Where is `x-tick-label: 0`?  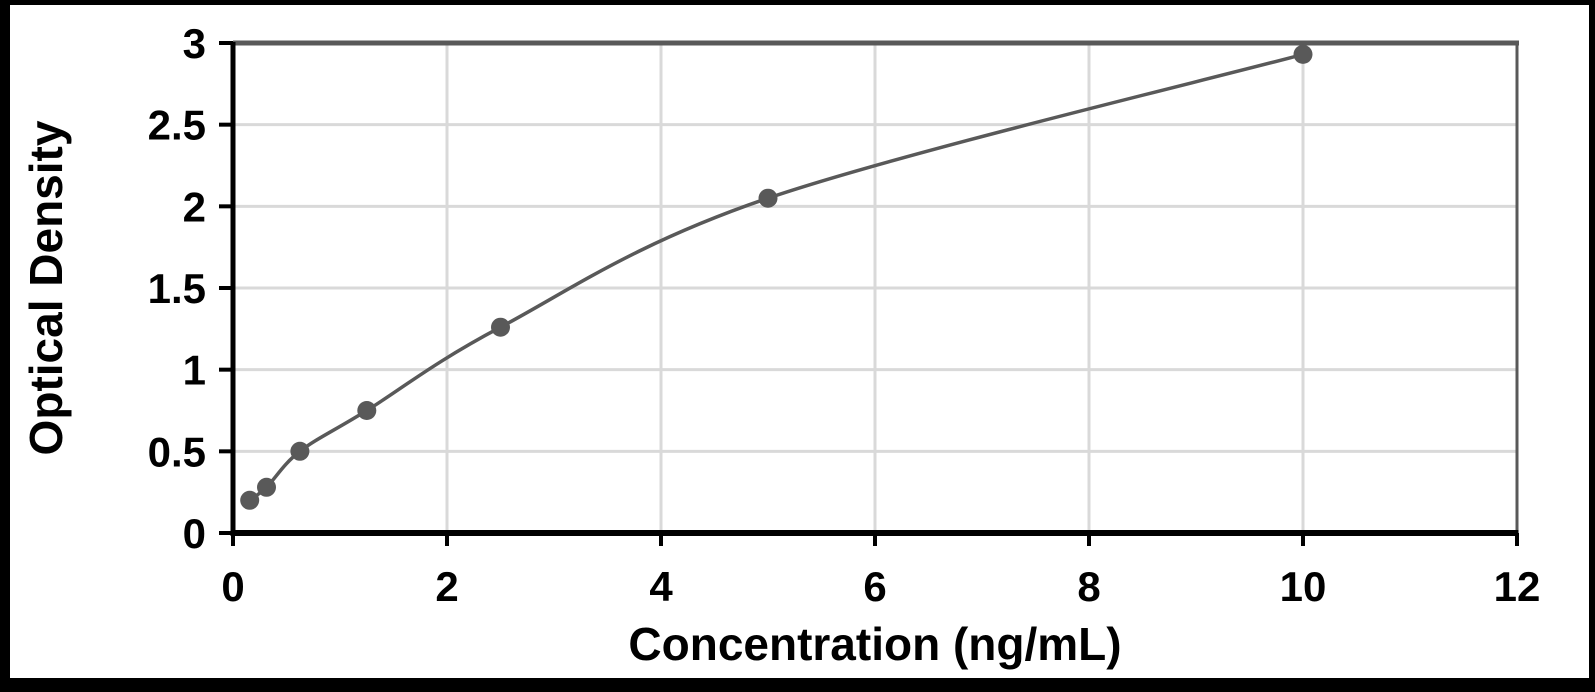
x-tick-label: 0 is located at coordinates (232, 586).